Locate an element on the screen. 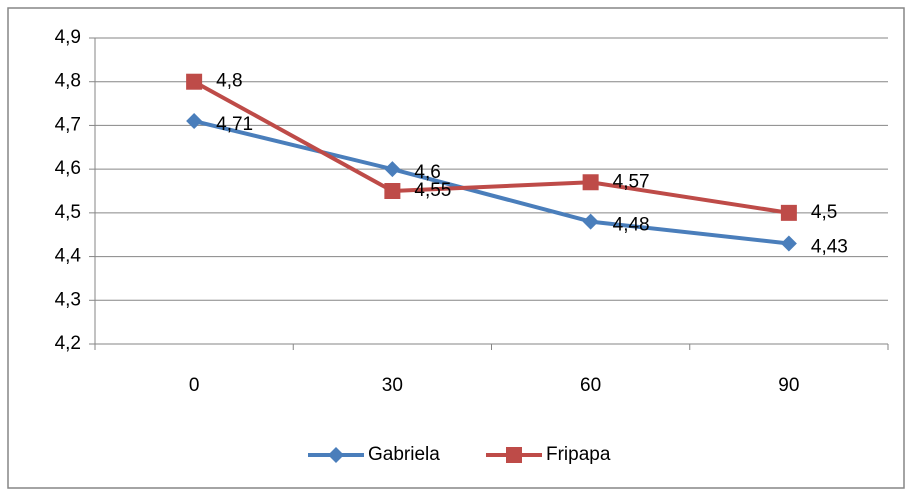 The width and height of the screenshot is (907, 490). y-tick-label: 4,3 is located at coordinates (68, 299).